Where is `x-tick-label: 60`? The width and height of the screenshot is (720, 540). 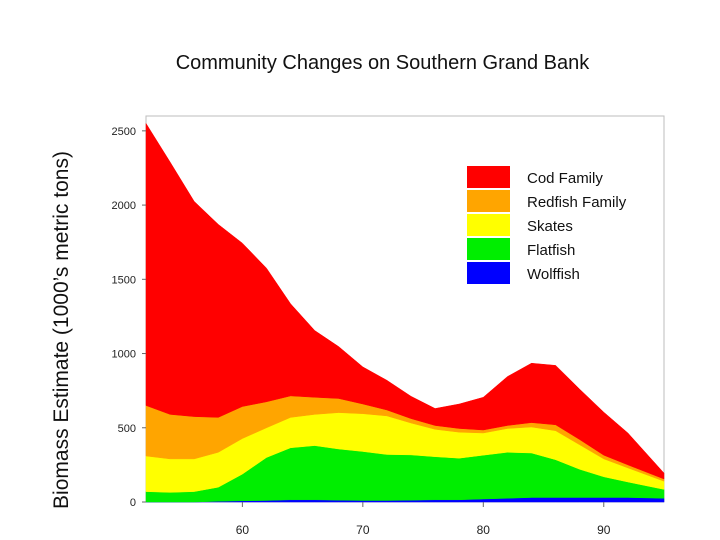 x-tick-label: 60 is located at coordinates (243, 530).